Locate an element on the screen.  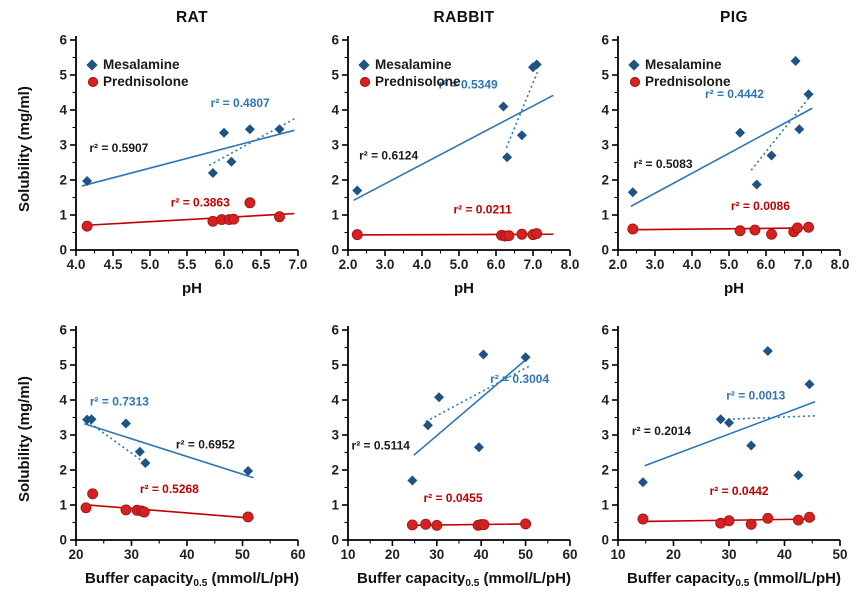
trend-line-mesalamine-dotted is located at coordinates (522, 110).